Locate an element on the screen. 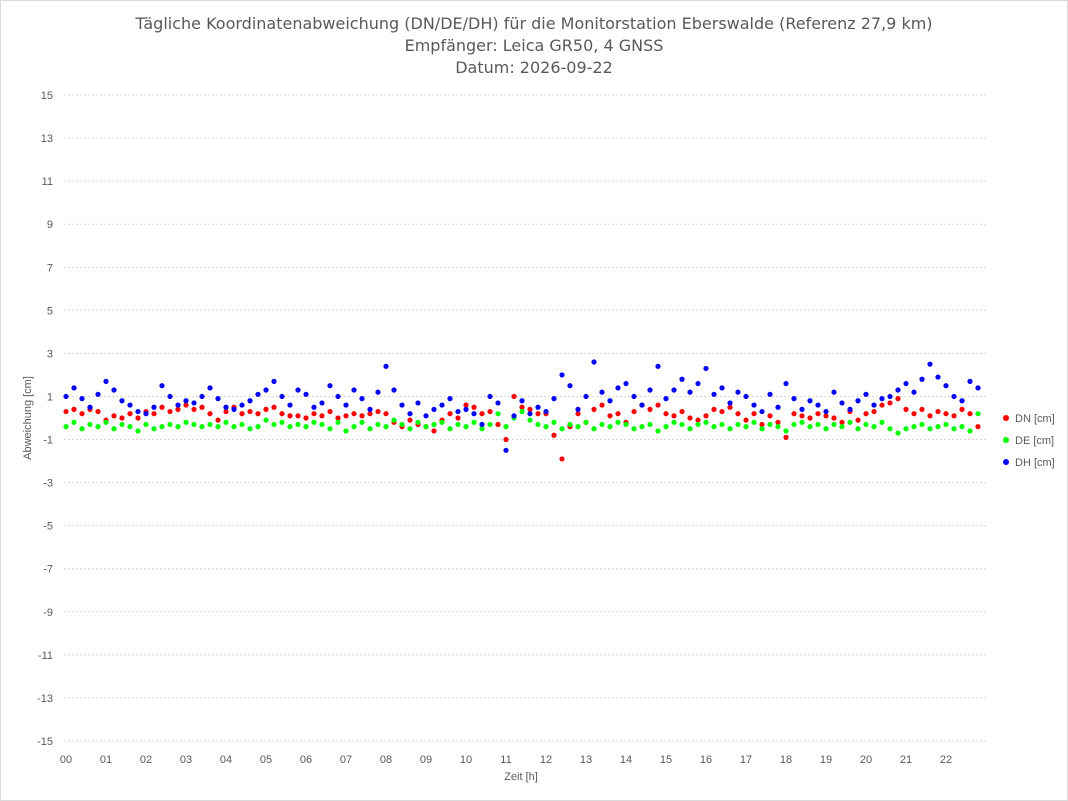 This screenshot has height=801, width=1068. x-tick-label: 01 is located at coordinates (106, 760).